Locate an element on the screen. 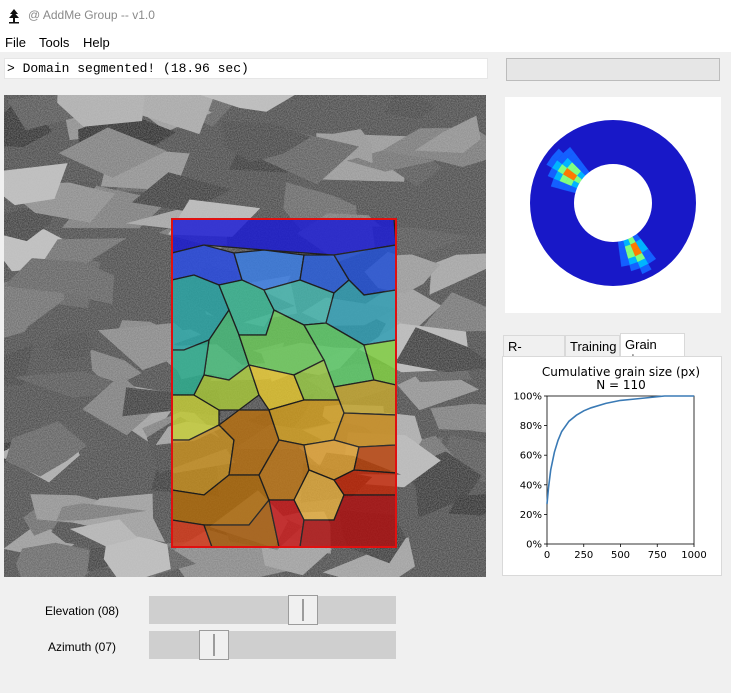 The width and height of the screenshot is (731, 693). x-tick-label: 250 is located at coordinates (583, 555).